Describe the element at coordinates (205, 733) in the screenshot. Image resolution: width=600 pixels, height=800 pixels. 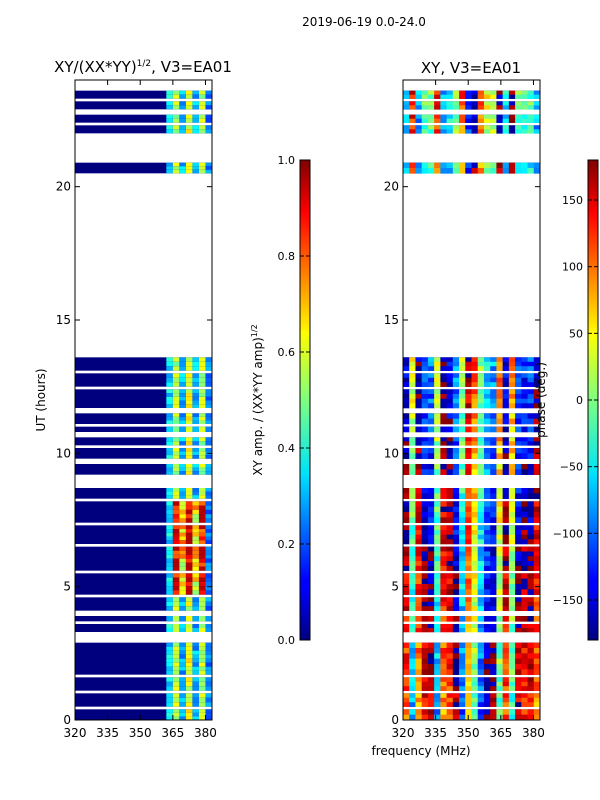
I see `x-tick-label: 380` at that location.